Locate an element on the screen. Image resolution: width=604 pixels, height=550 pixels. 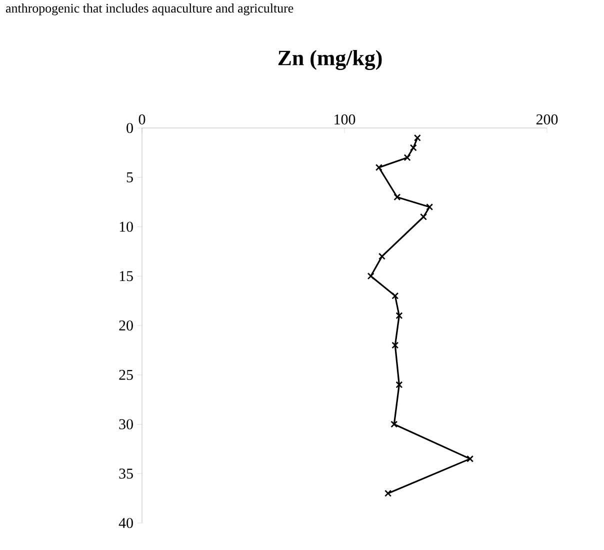
x-tick-label: 200 is located at coordinates (547, 119).